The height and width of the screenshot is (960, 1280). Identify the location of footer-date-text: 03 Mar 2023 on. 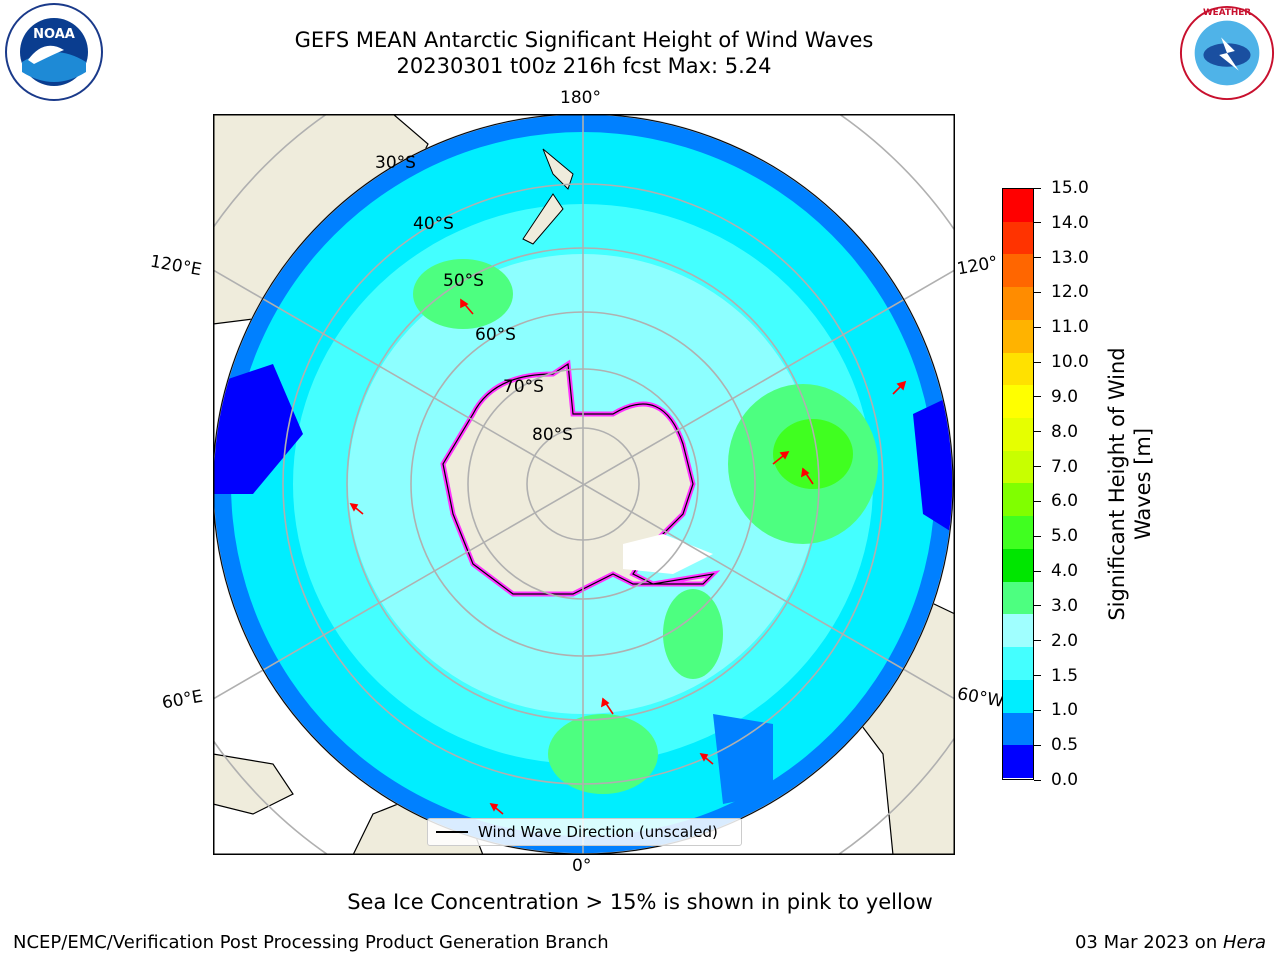
(1148, 942).